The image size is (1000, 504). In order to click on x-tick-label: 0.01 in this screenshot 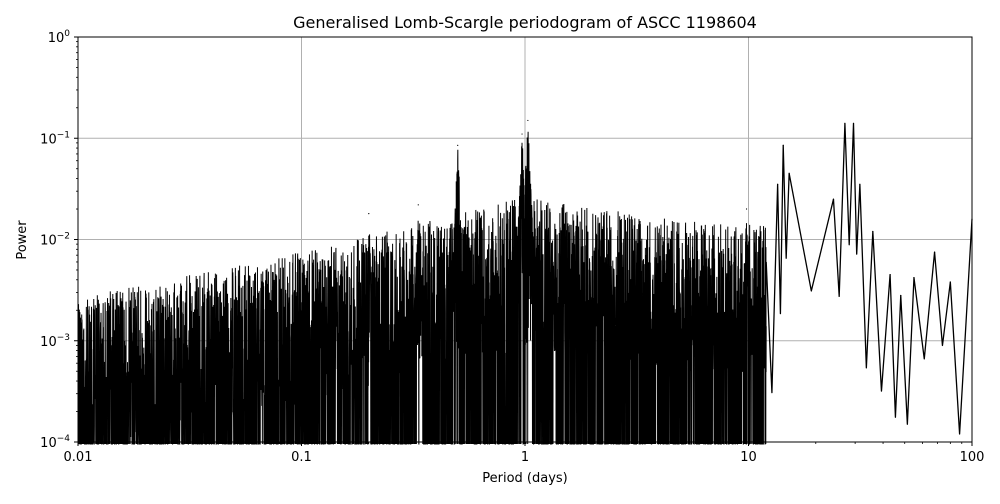, I will do `click(78, 457)`.